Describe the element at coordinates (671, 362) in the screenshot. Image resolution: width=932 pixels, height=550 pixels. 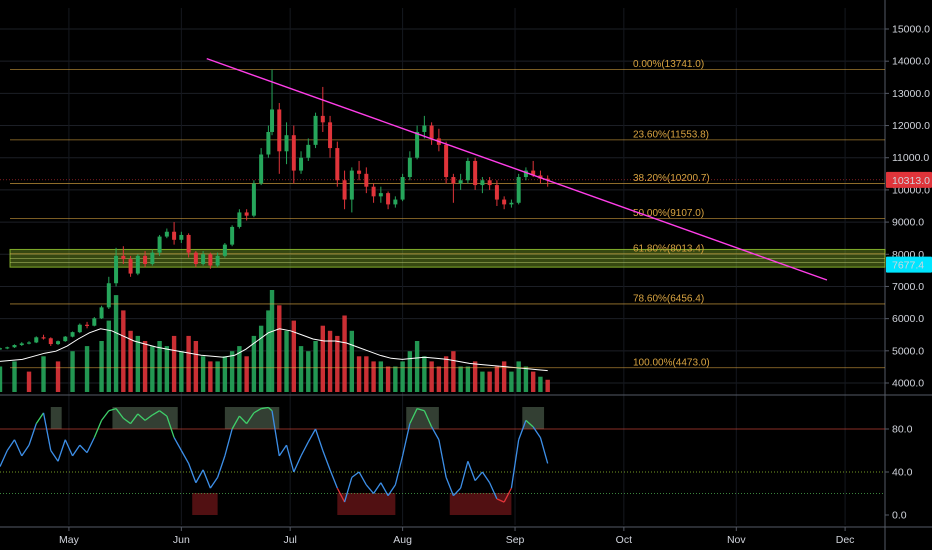
I see `fib-level-label: 100.00%(4473.0)` at that location.